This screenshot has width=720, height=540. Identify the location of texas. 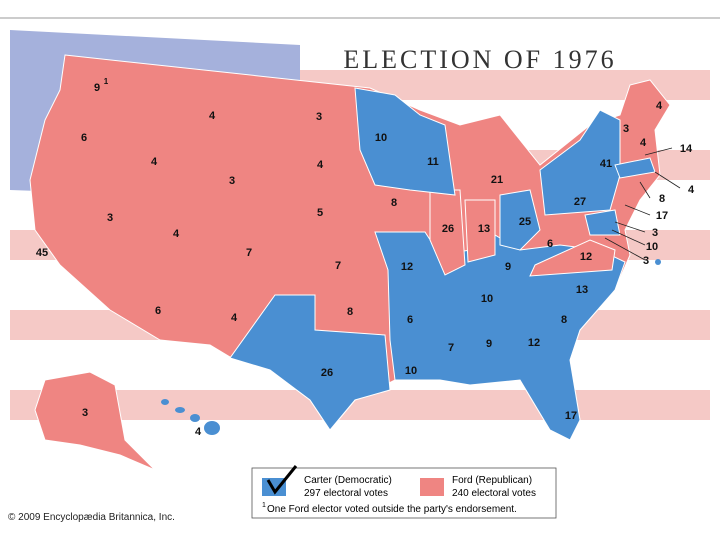
(310, 362).